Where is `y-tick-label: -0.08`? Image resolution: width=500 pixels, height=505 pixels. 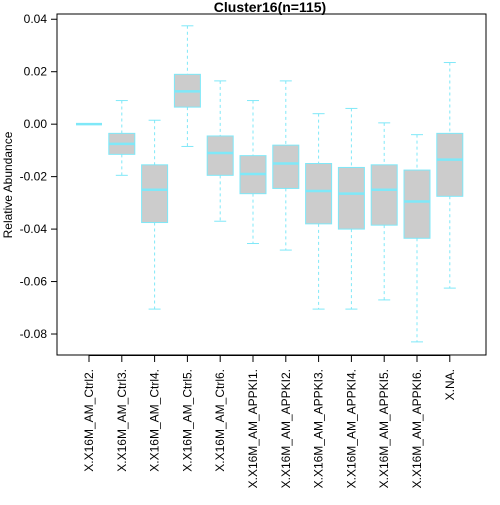 y-tick-label: -0.08 is located at coordinates (34, 334).